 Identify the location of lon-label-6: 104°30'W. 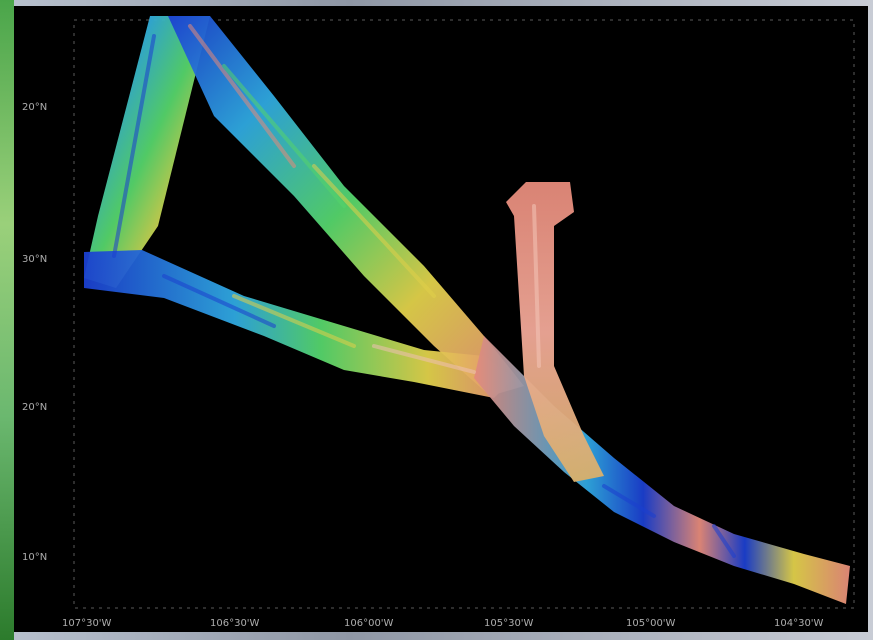
(799, 623).